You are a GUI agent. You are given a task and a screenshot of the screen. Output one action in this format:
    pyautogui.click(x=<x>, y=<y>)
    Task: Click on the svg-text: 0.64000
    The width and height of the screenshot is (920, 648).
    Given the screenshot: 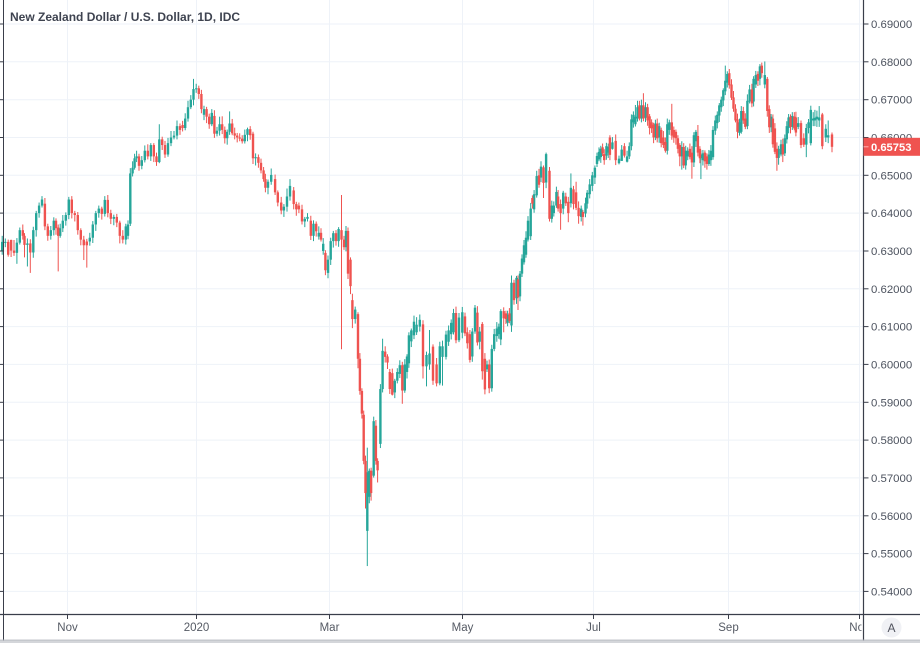 What is the action you would take?
    pyautogui.click(x=891, y=214)
    